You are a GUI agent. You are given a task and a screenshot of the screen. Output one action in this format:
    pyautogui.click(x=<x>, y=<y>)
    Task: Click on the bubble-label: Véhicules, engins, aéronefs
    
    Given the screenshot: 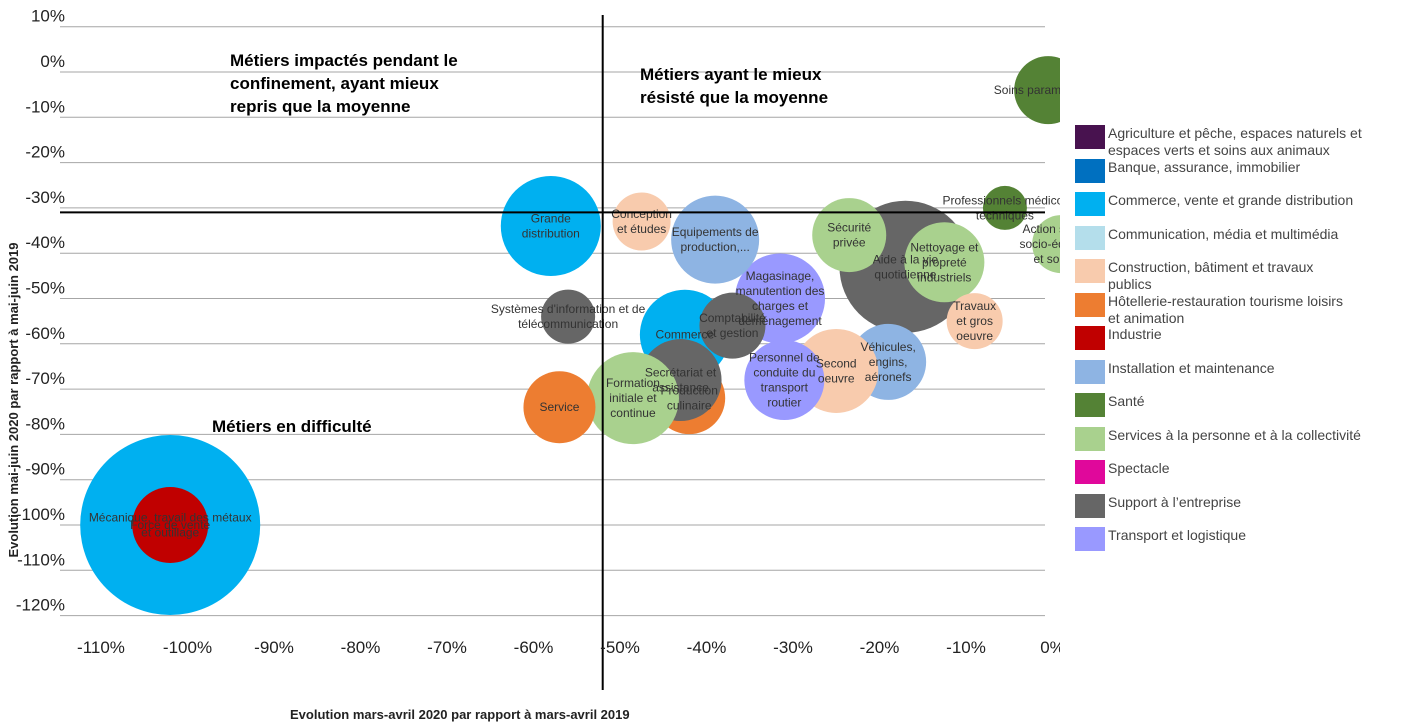 What is the action you would take?
    pyautogui.click(x=887, y=362)
    